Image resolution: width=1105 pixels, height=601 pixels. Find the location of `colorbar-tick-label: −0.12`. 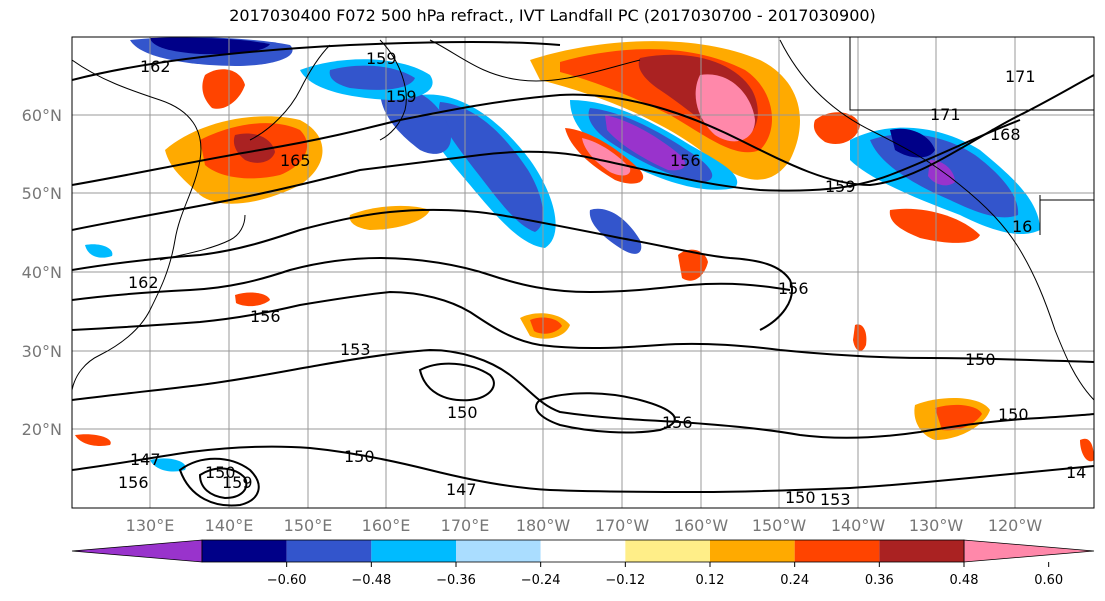

colorbar-tick-label: −0.12 is located at coordinates (625, 580).